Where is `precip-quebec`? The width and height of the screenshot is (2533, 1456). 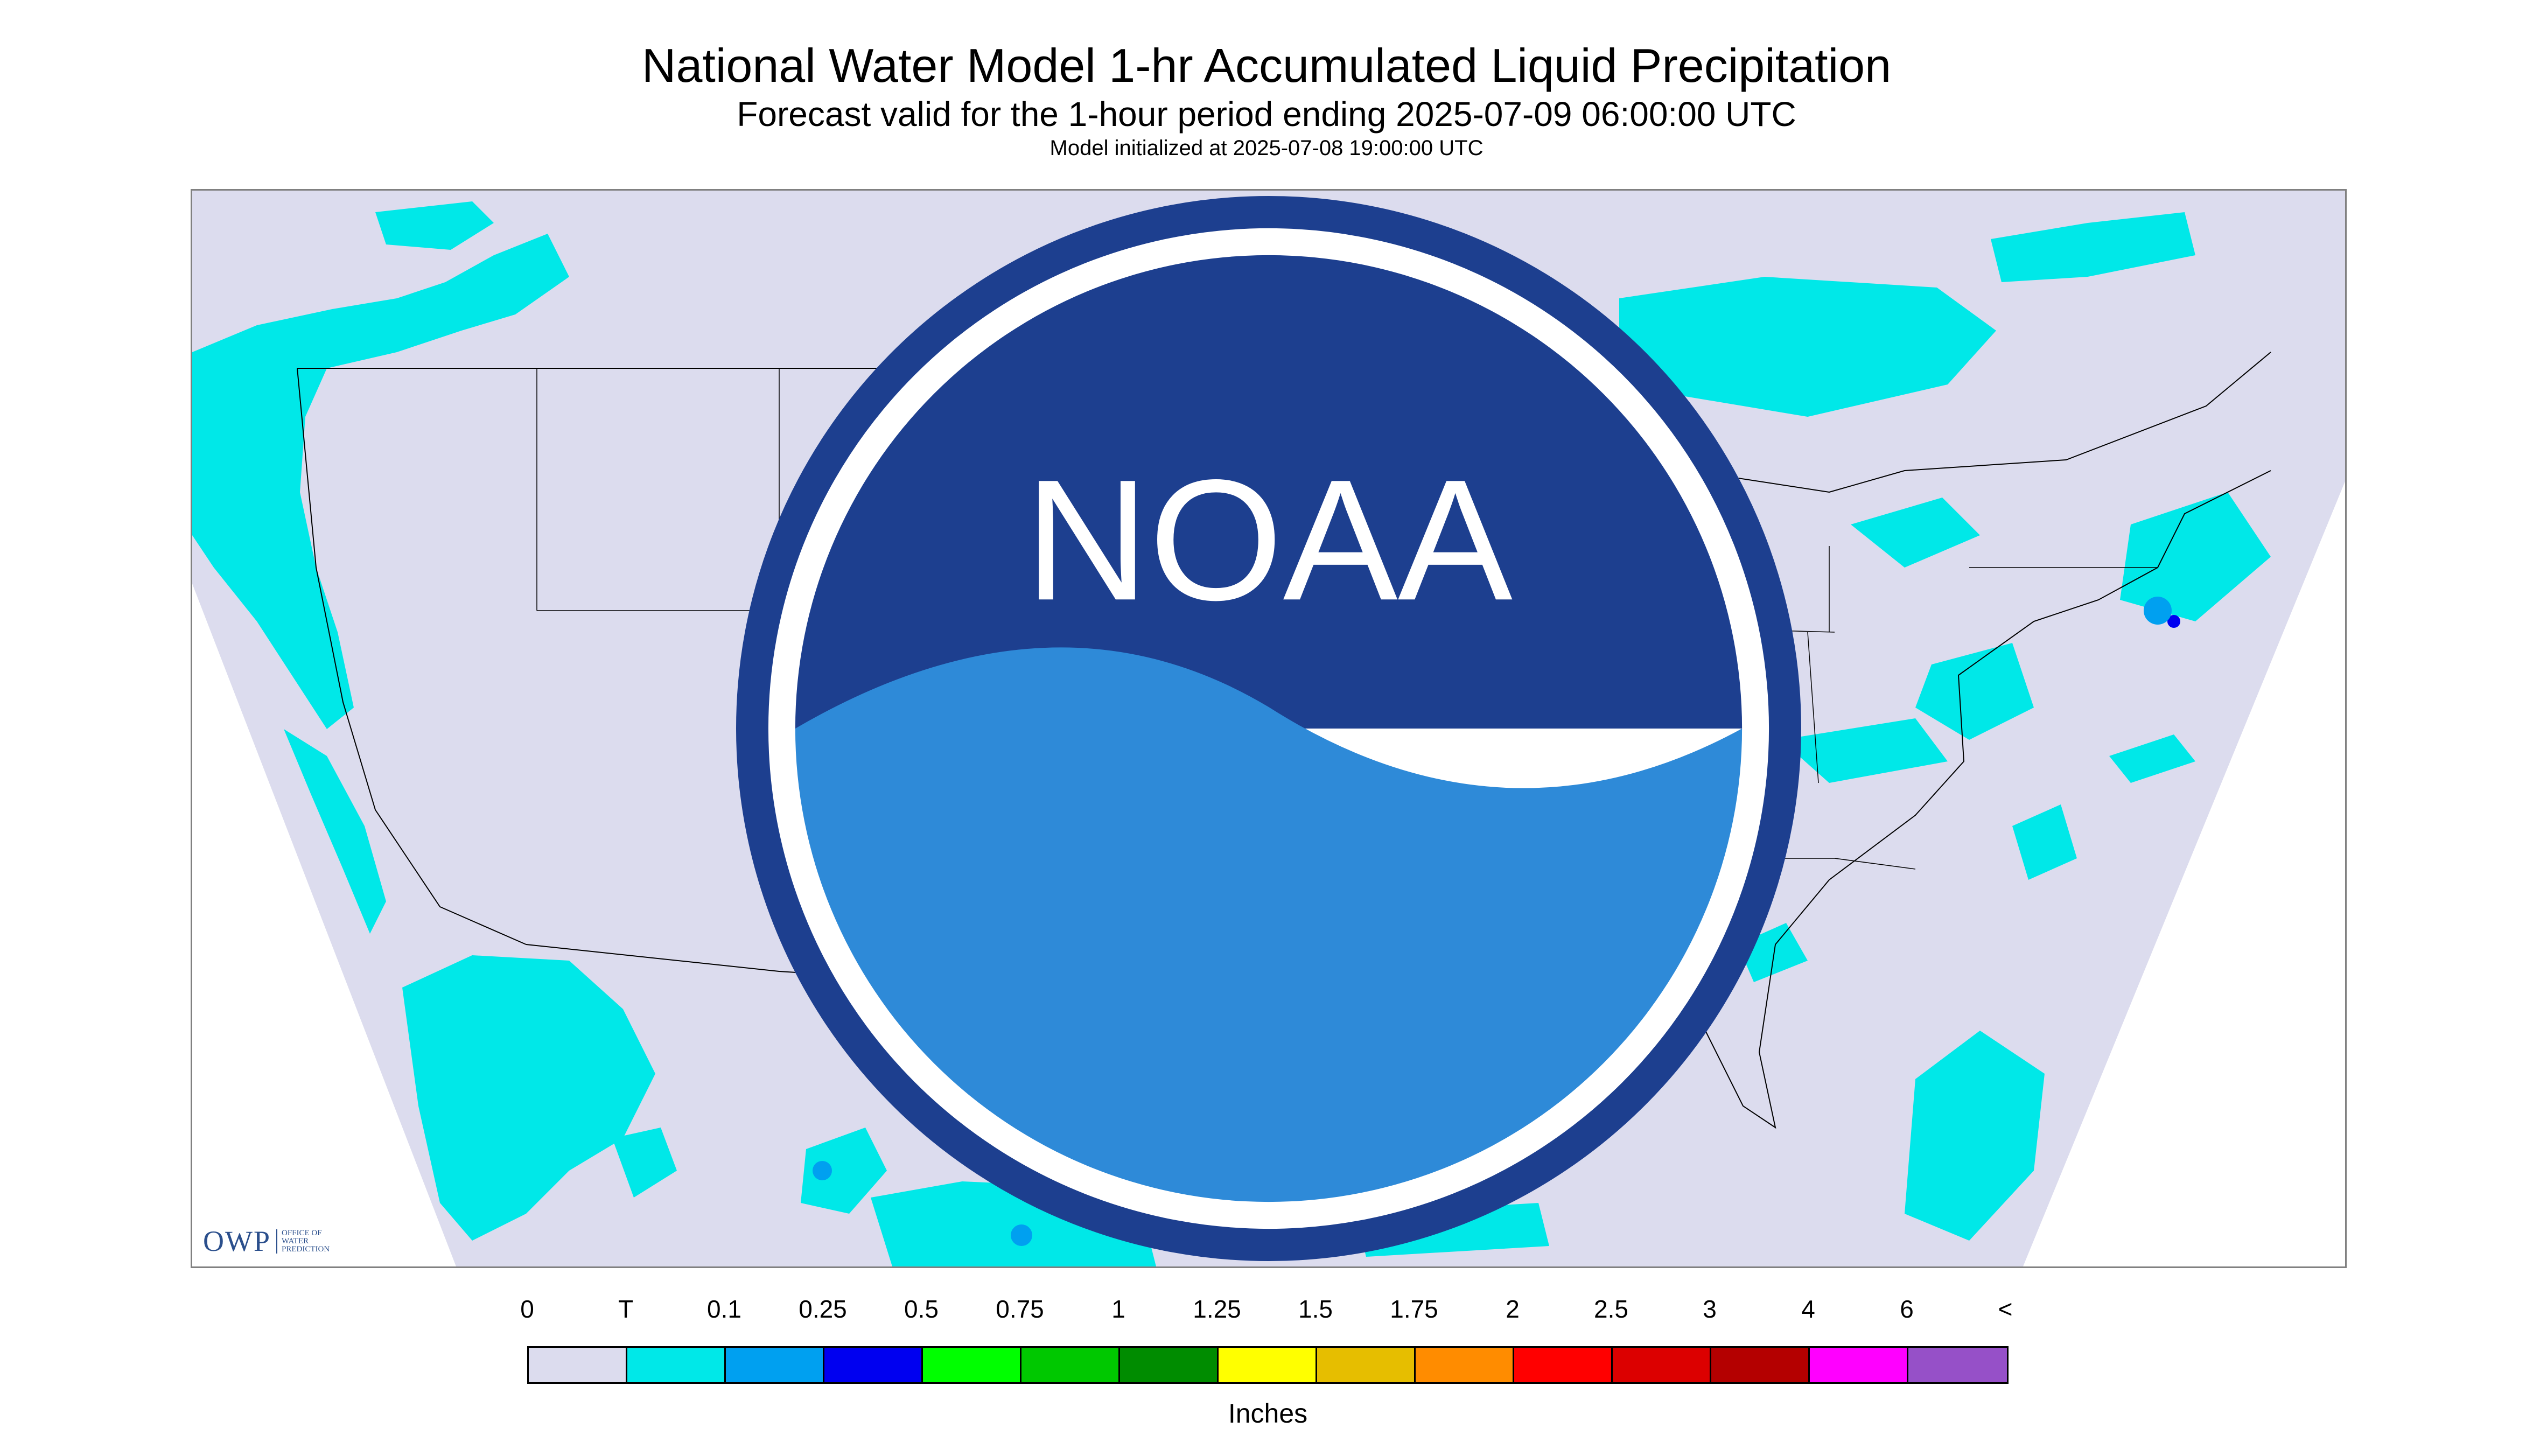
precip-quebec is located at coordinates (2093, 247).